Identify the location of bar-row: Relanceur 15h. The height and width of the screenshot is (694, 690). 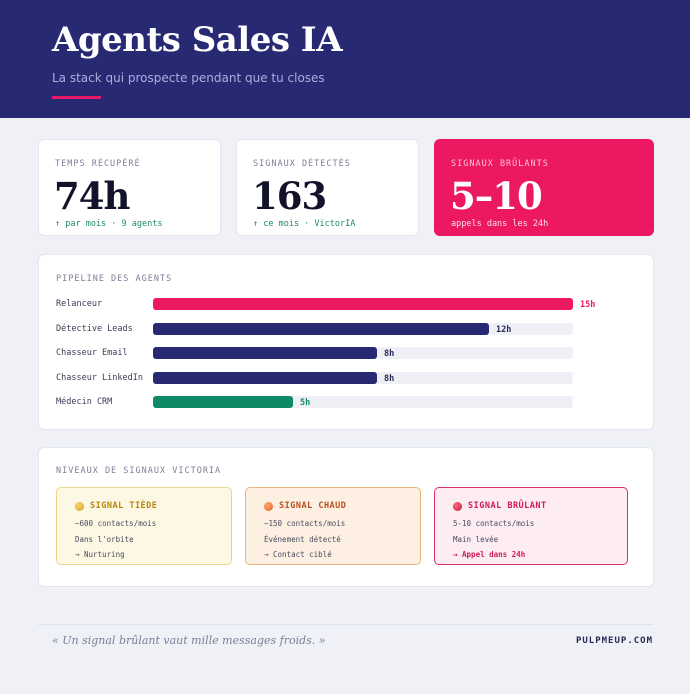
(346, 304).